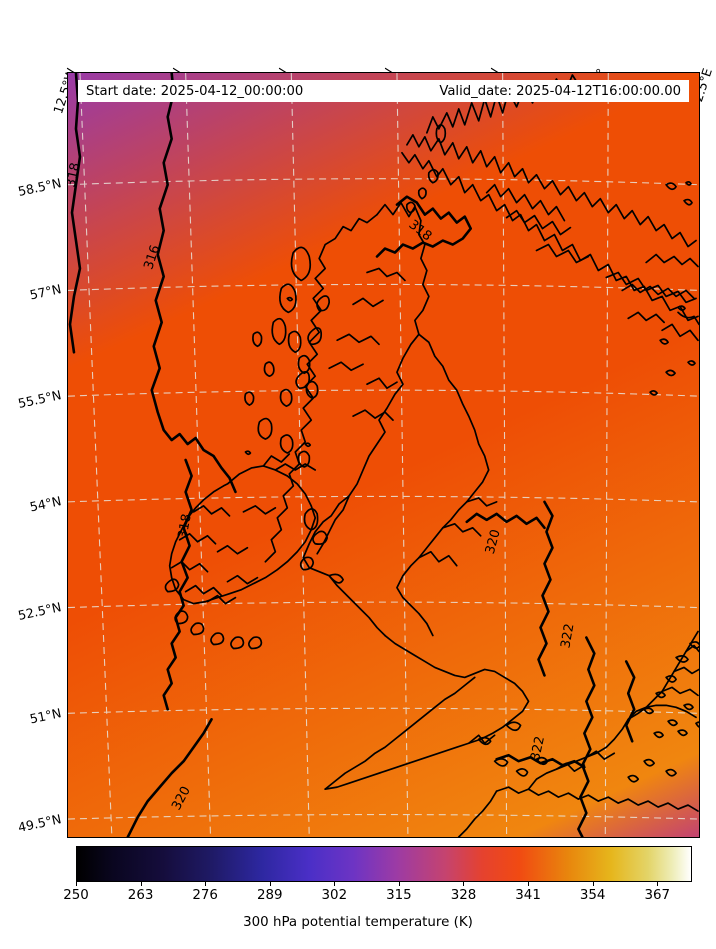  Describe the element at coordinates (269, 895) in the screenshot. I see `colorbar-tick-label: 289` at that location.